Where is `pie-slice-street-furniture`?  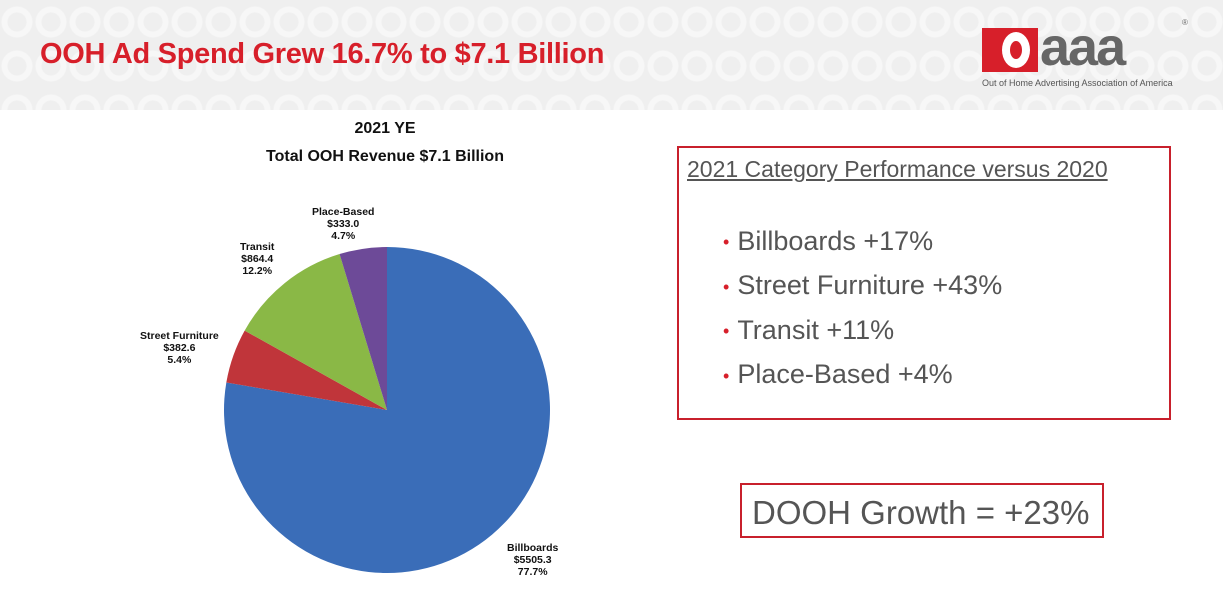
pie-slice-street-furniture is located at coordinates (306, 370).